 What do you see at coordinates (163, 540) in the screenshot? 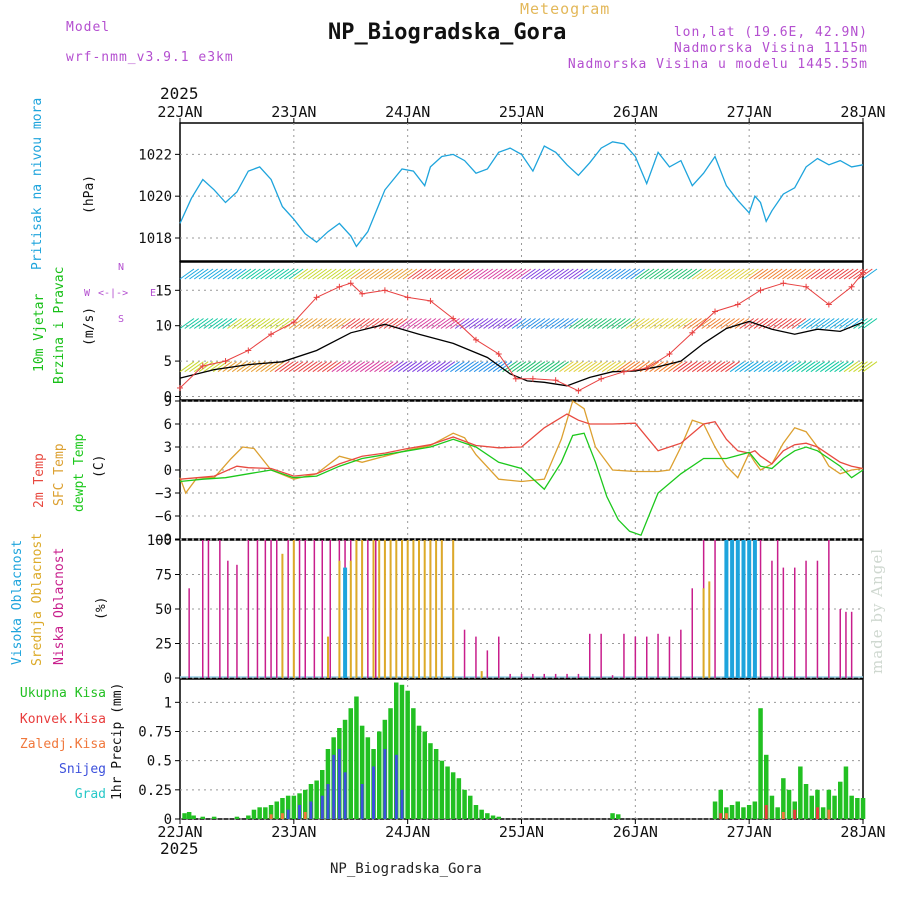
I see `ytick-2--9: −9` at bounding box center [163, 540].